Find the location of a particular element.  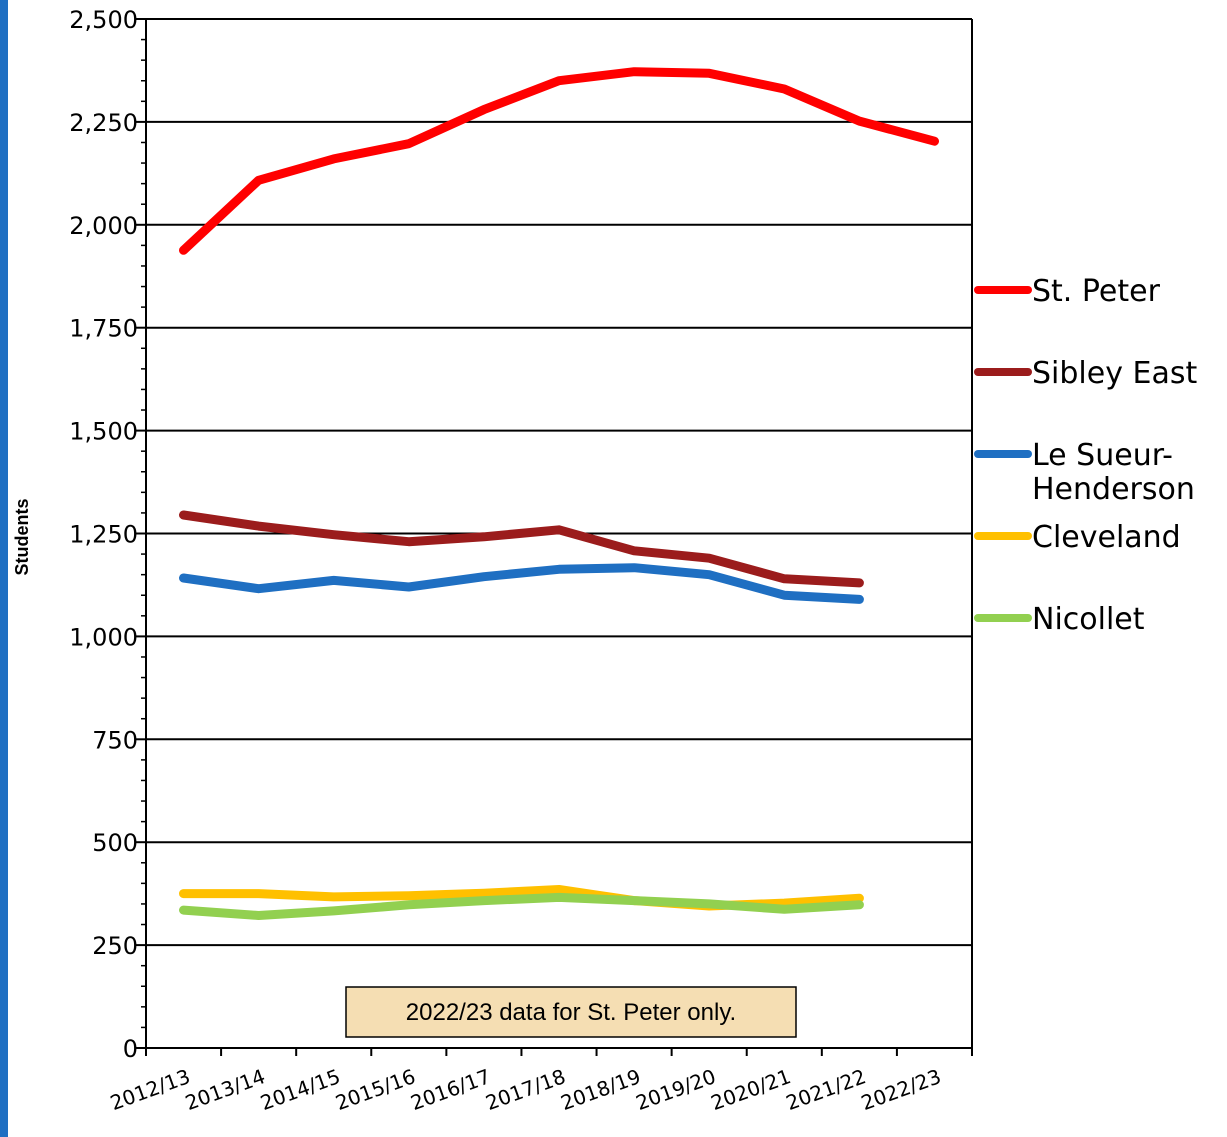

x-tick-label-0: 2012/13 is located at coordinates (150, 1089).